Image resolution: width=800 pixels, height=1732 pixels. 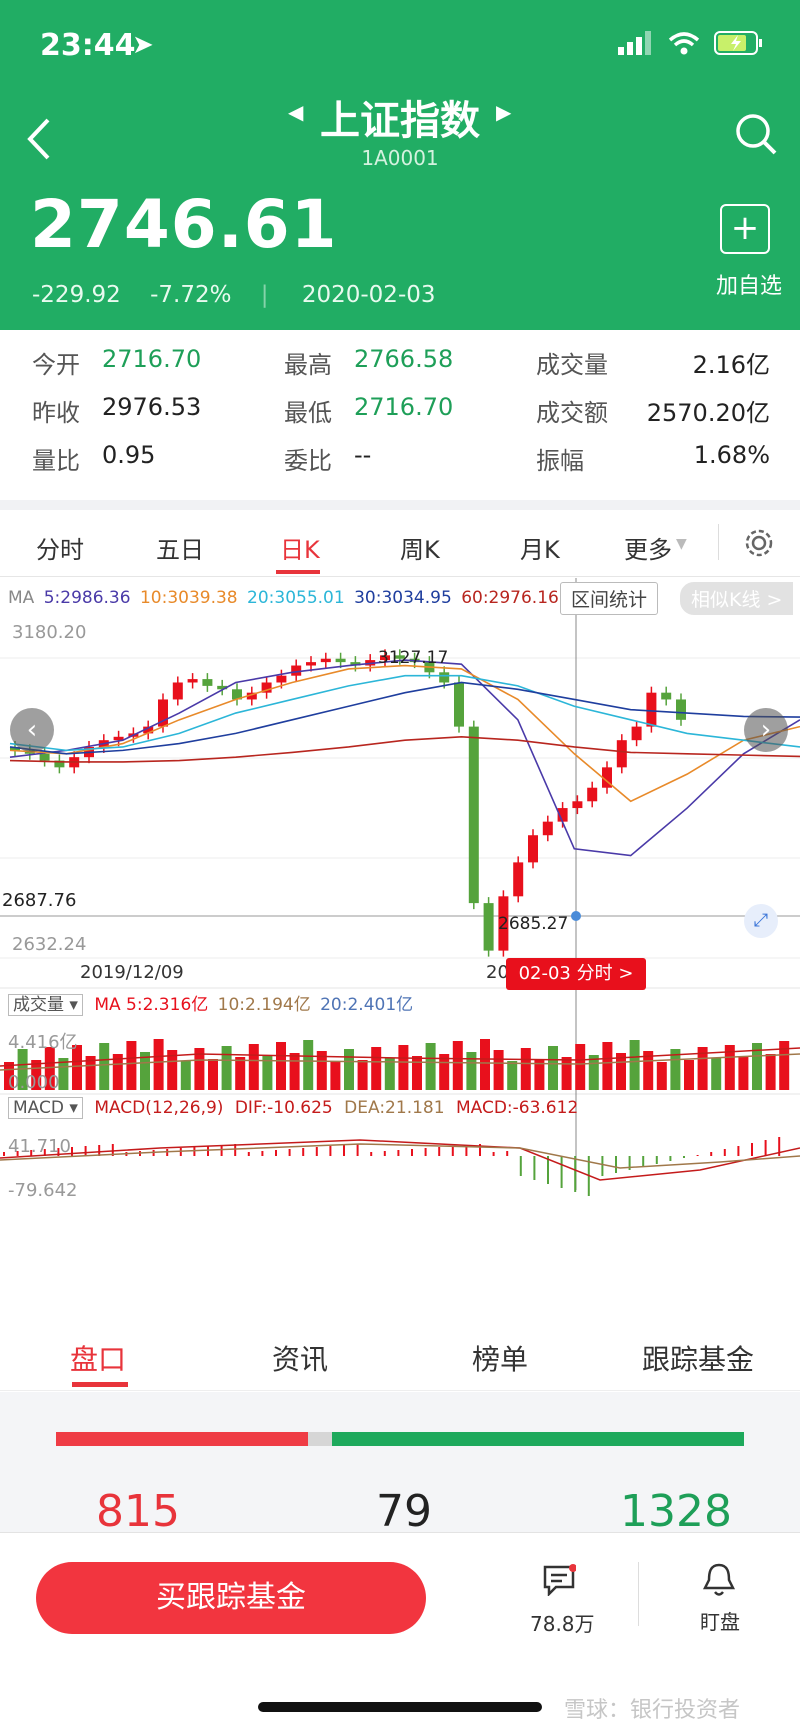 I want to click on y-axis-top: 3180.20, so click(x=49, y=632).